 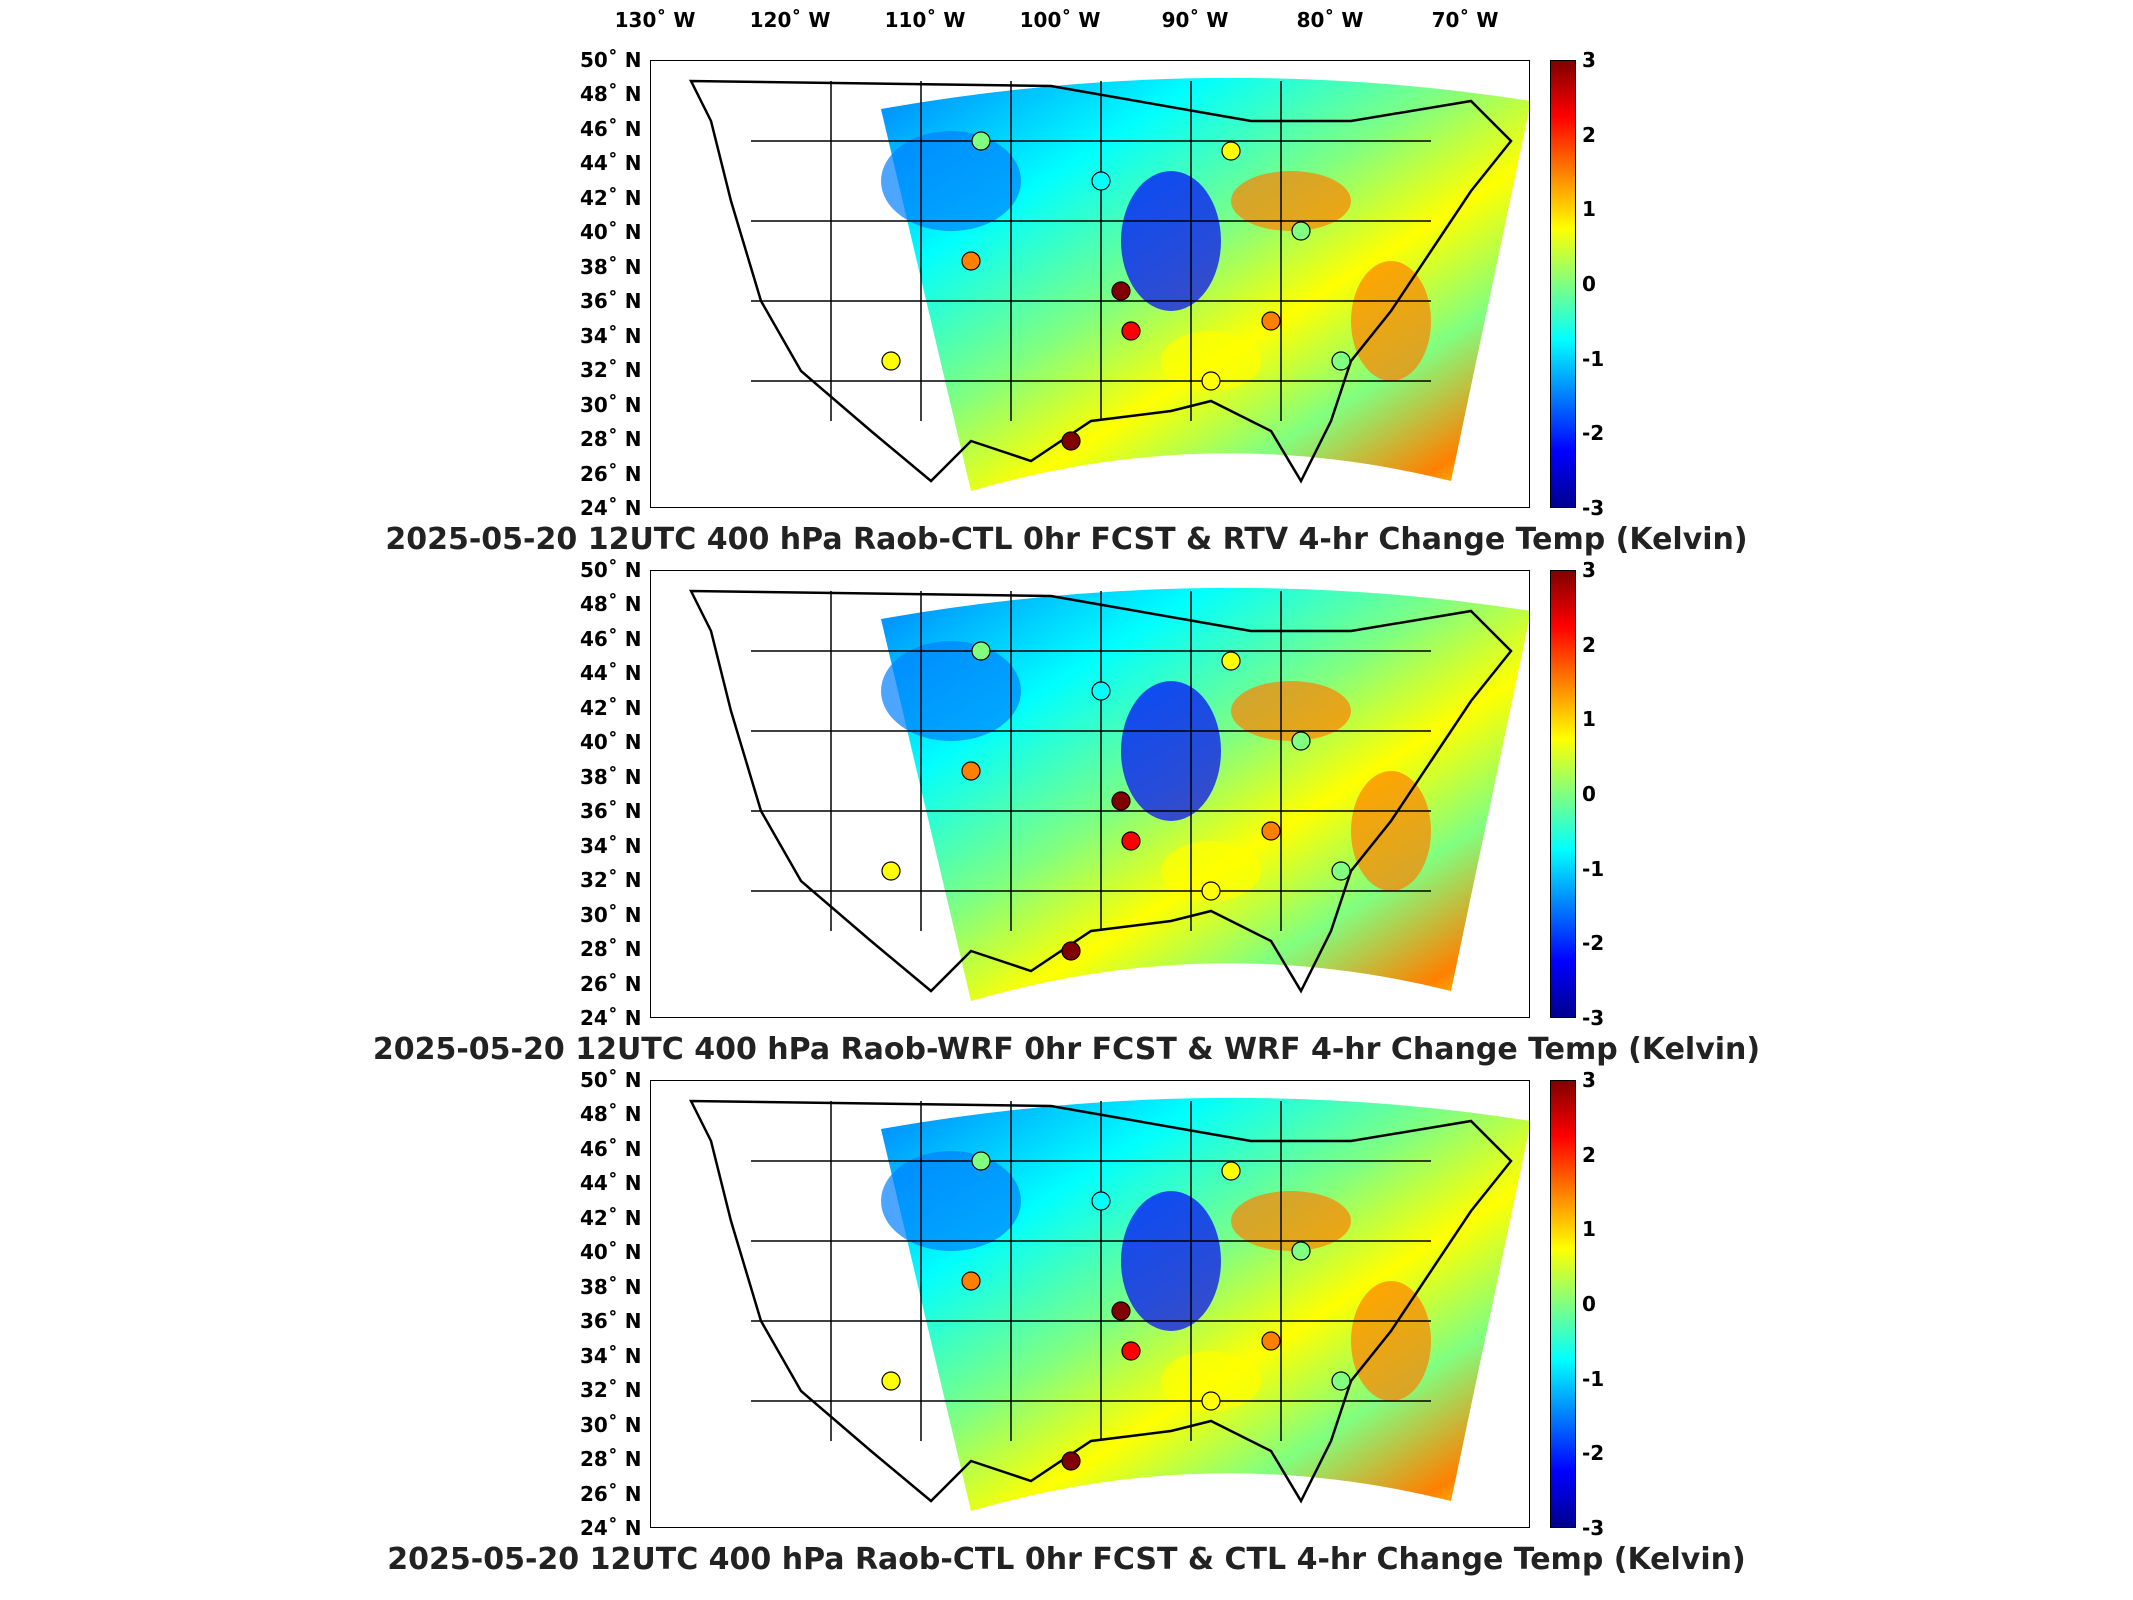 What do you see at coordinates (790, 20) in the screenshot?
I see `lon-label: 120˚ W` at bounding box center [790, 20].